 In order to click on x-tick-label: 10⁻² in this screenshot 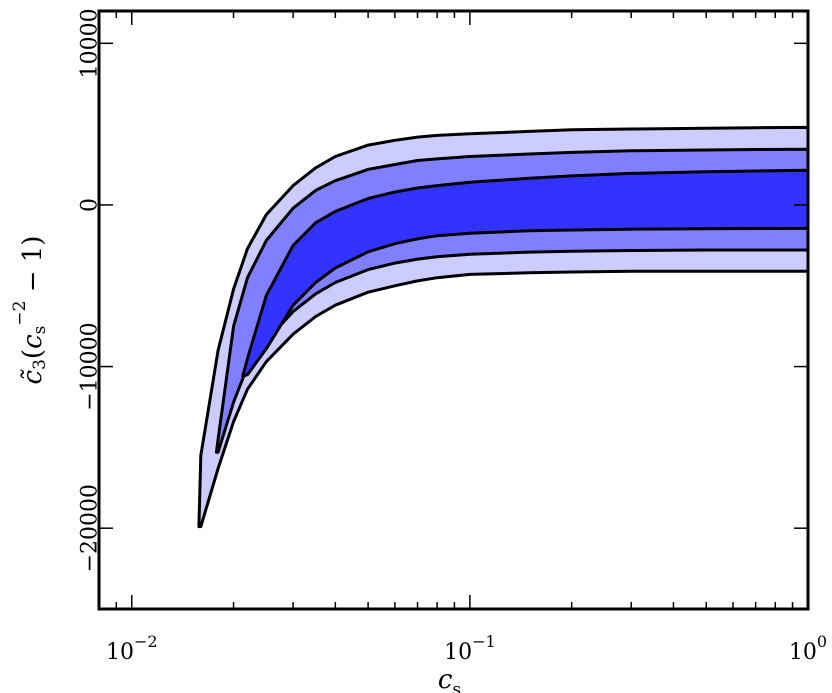, I will do `click(132, 648)`.